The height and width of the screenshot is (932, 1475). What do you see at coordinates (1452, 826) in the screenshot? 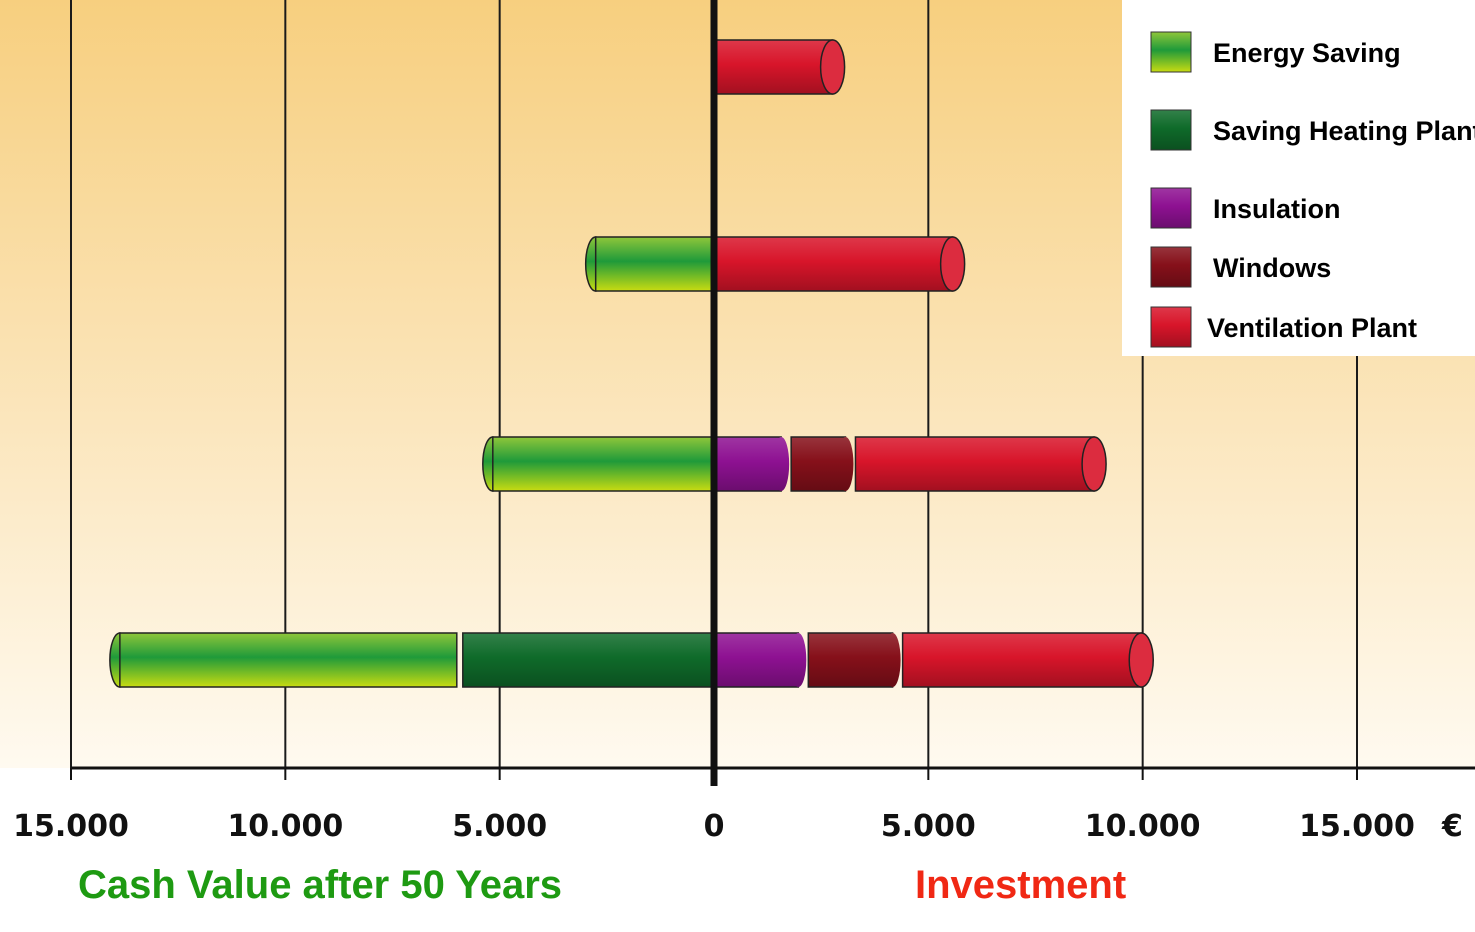
I see `x-unit-label: €` at bounding box center [1452, 826].